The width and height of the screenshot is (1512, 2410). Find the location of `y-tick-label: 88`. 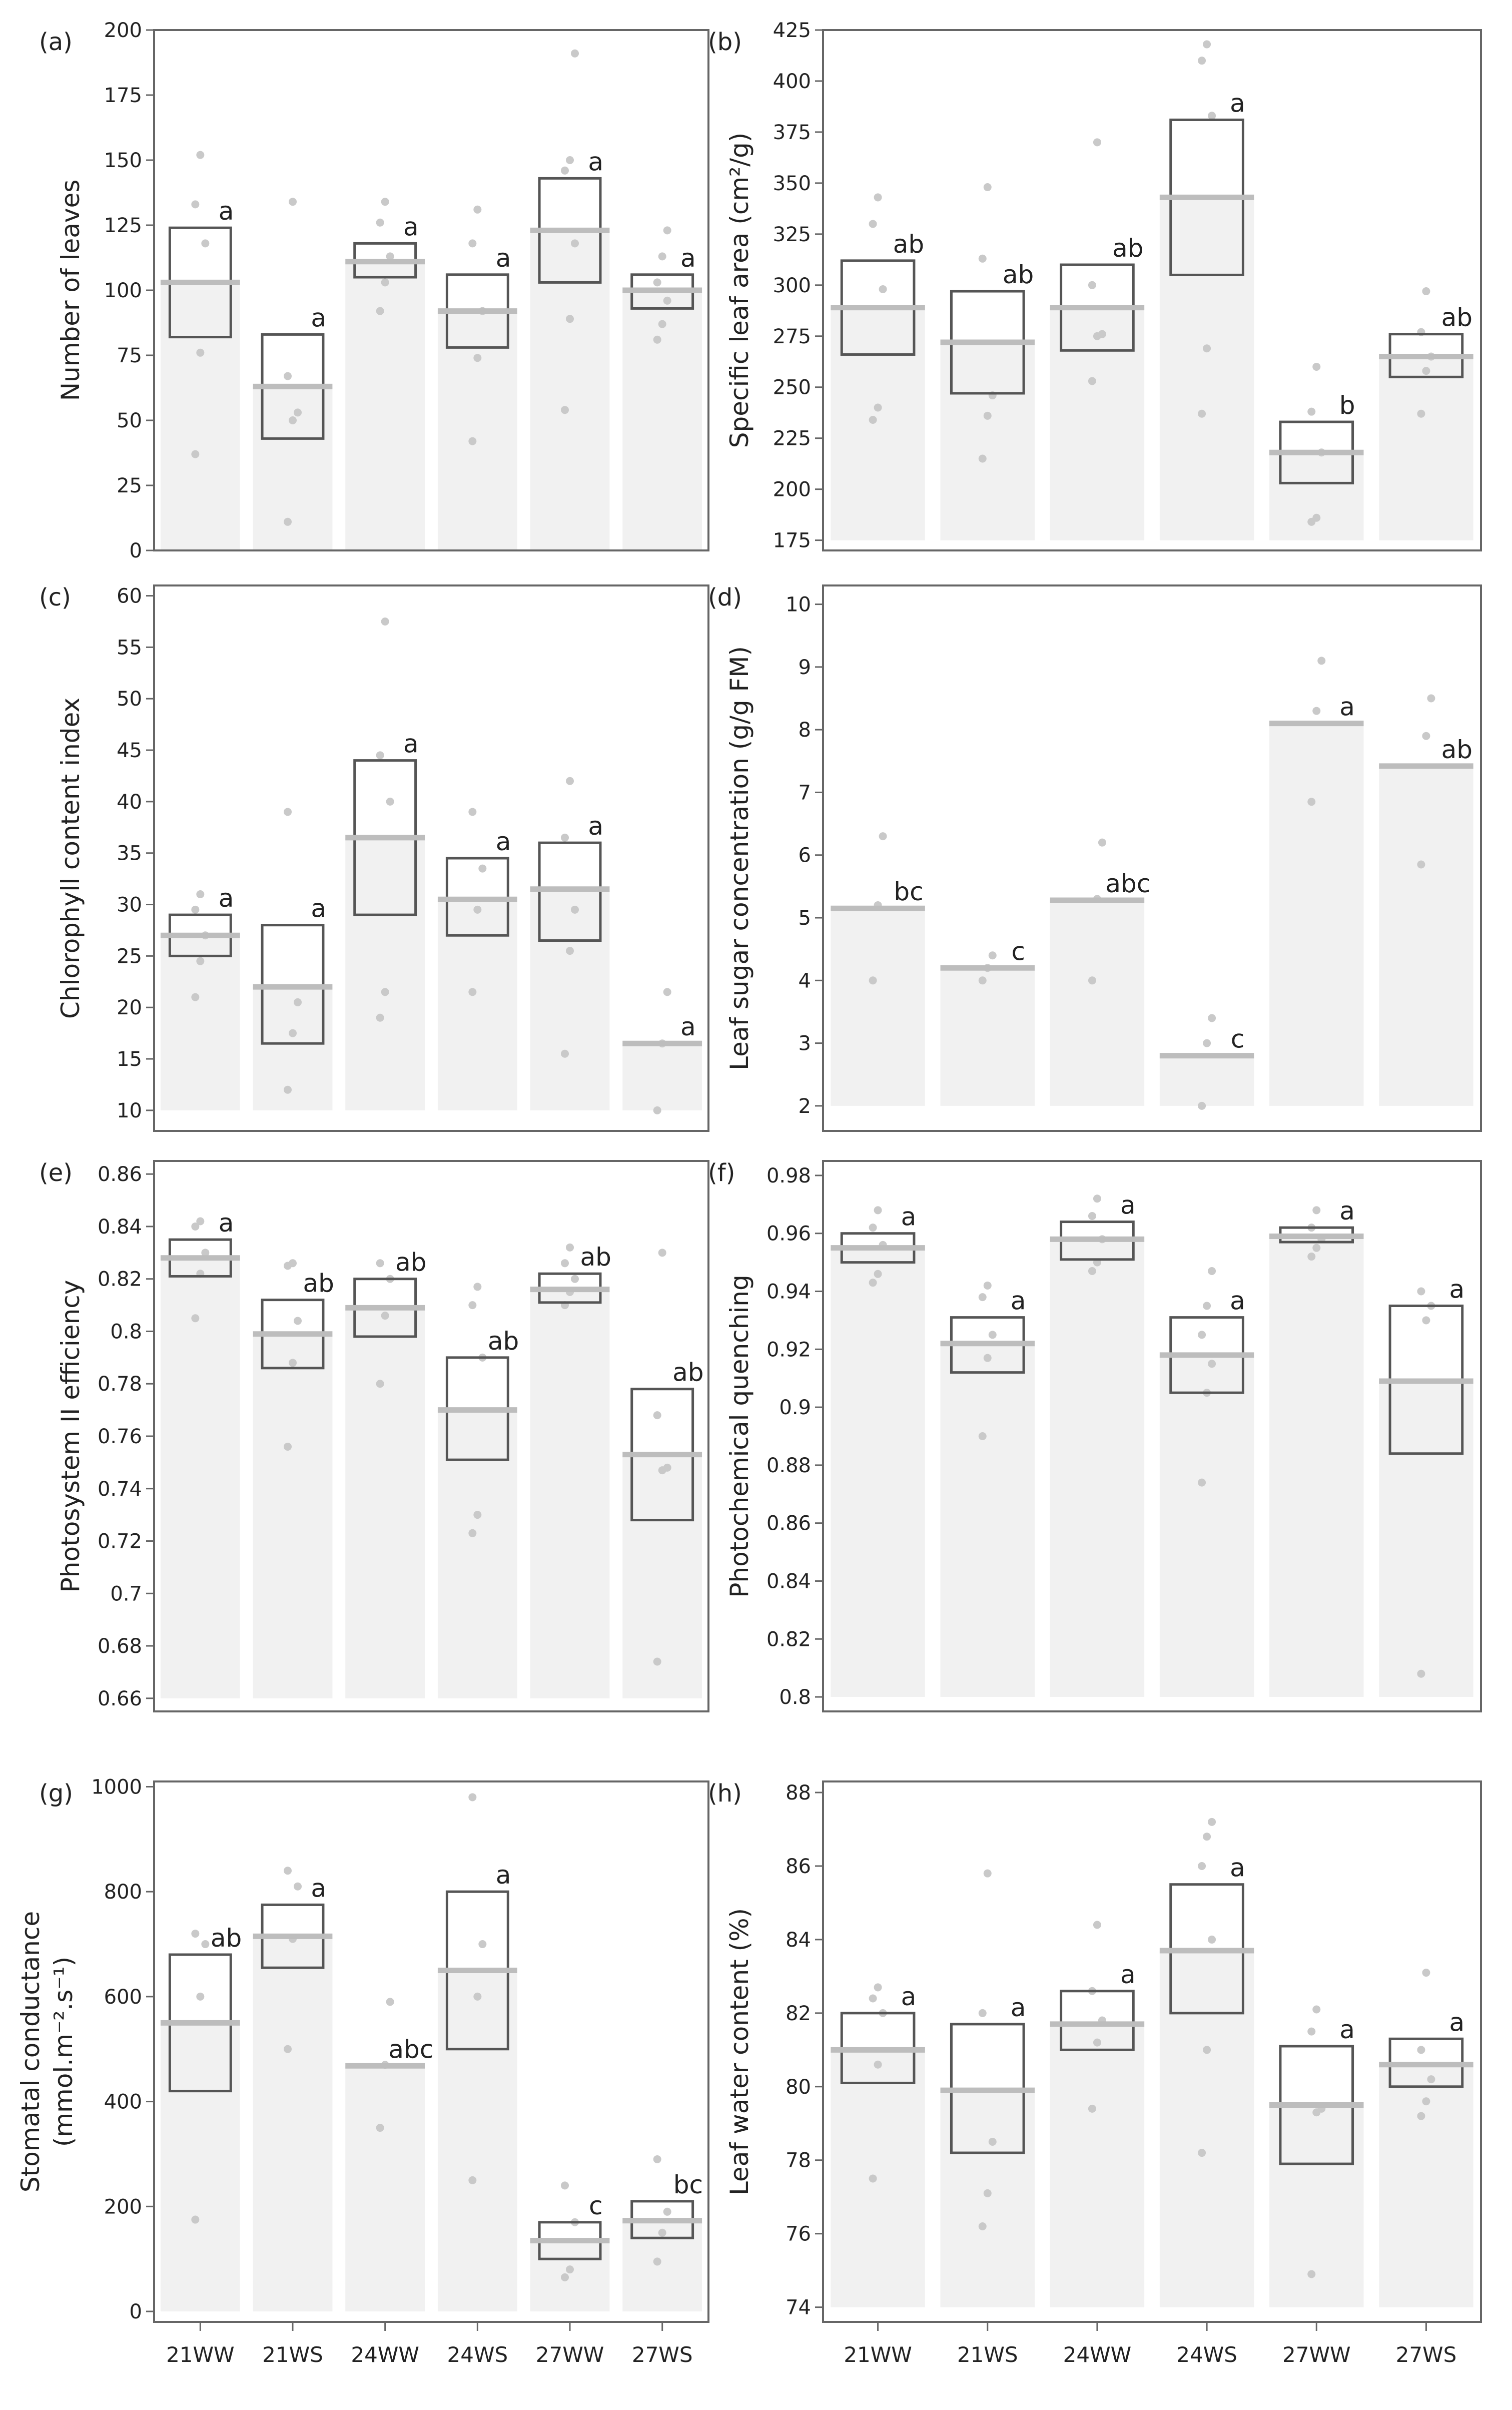

y-tick-label: 88 is located at coordinates (798, 1792).